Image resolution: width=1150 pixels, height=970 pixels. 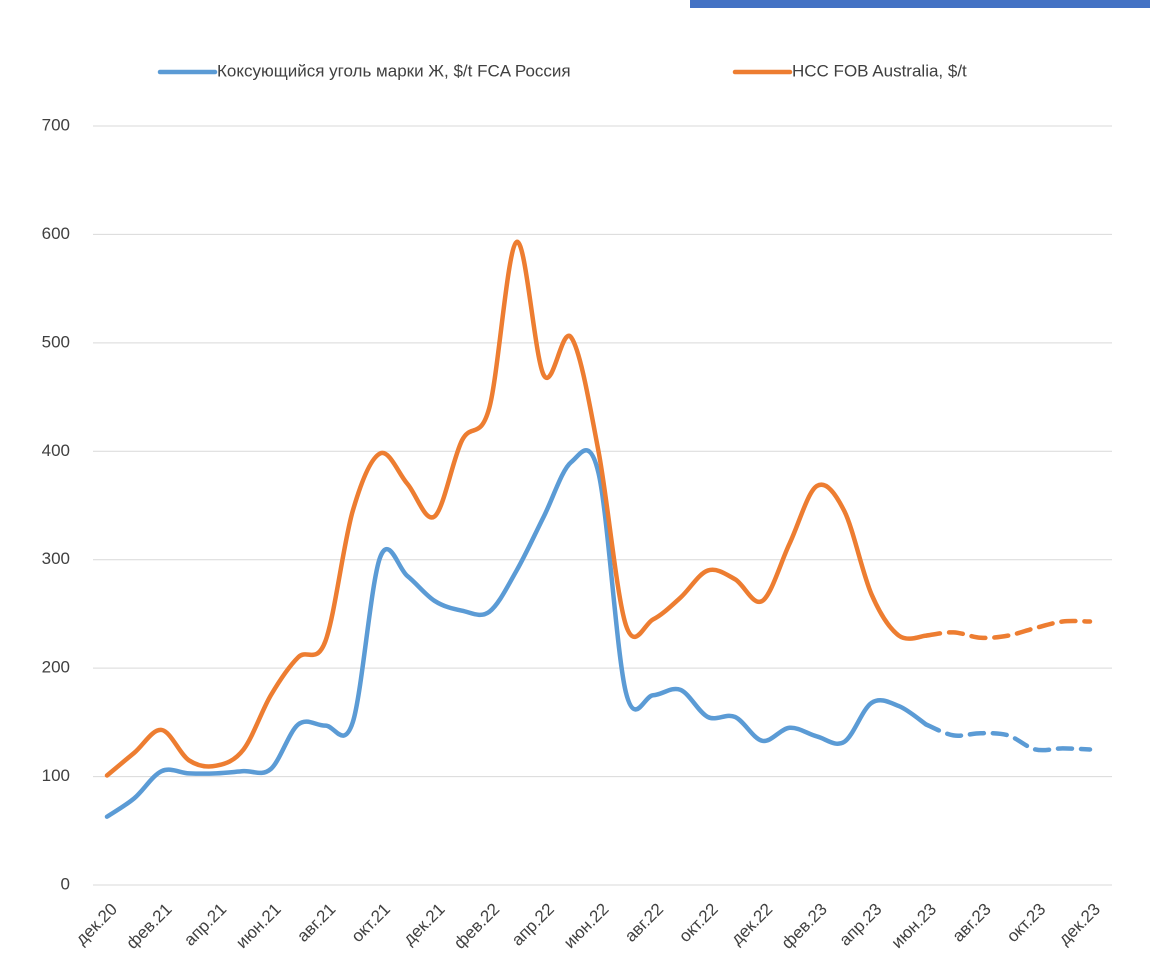 What do you see at coordinates (476, 926) in the screenshot?
I see `x-tick-label: фев.22` at bounding box center [476, 926].